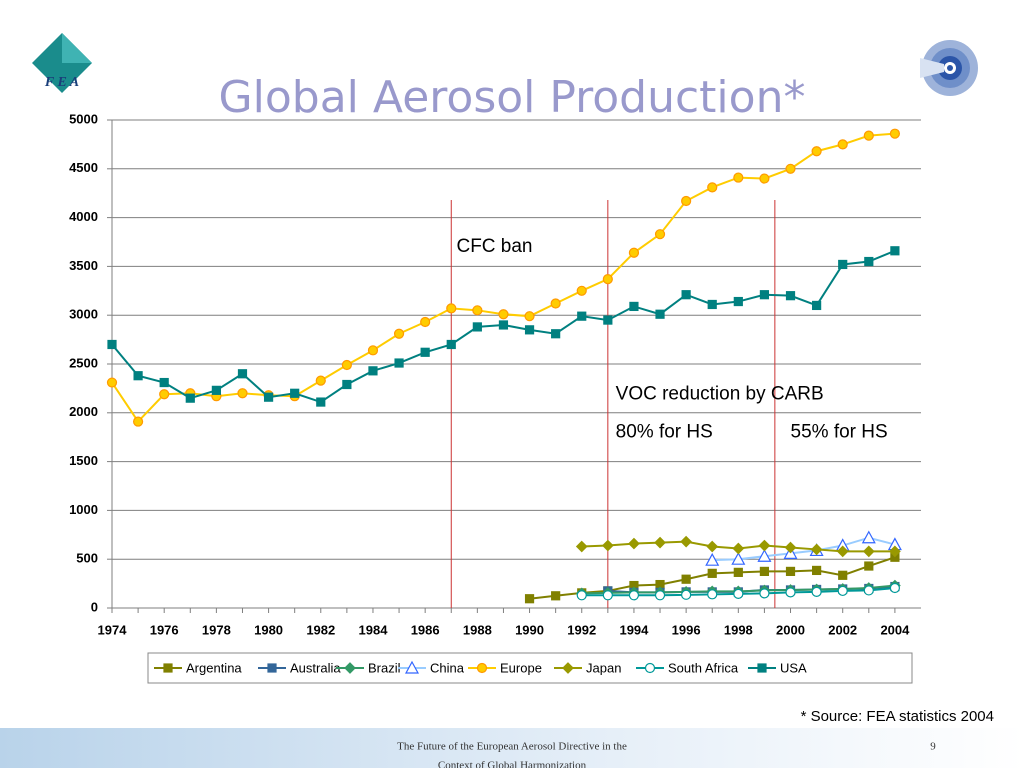 This screenshot has width=1024, height=772. What do you see at coordinates (447, 667) in the screenshot?
I see `legend-label: China` at bounding box center [447, 667].